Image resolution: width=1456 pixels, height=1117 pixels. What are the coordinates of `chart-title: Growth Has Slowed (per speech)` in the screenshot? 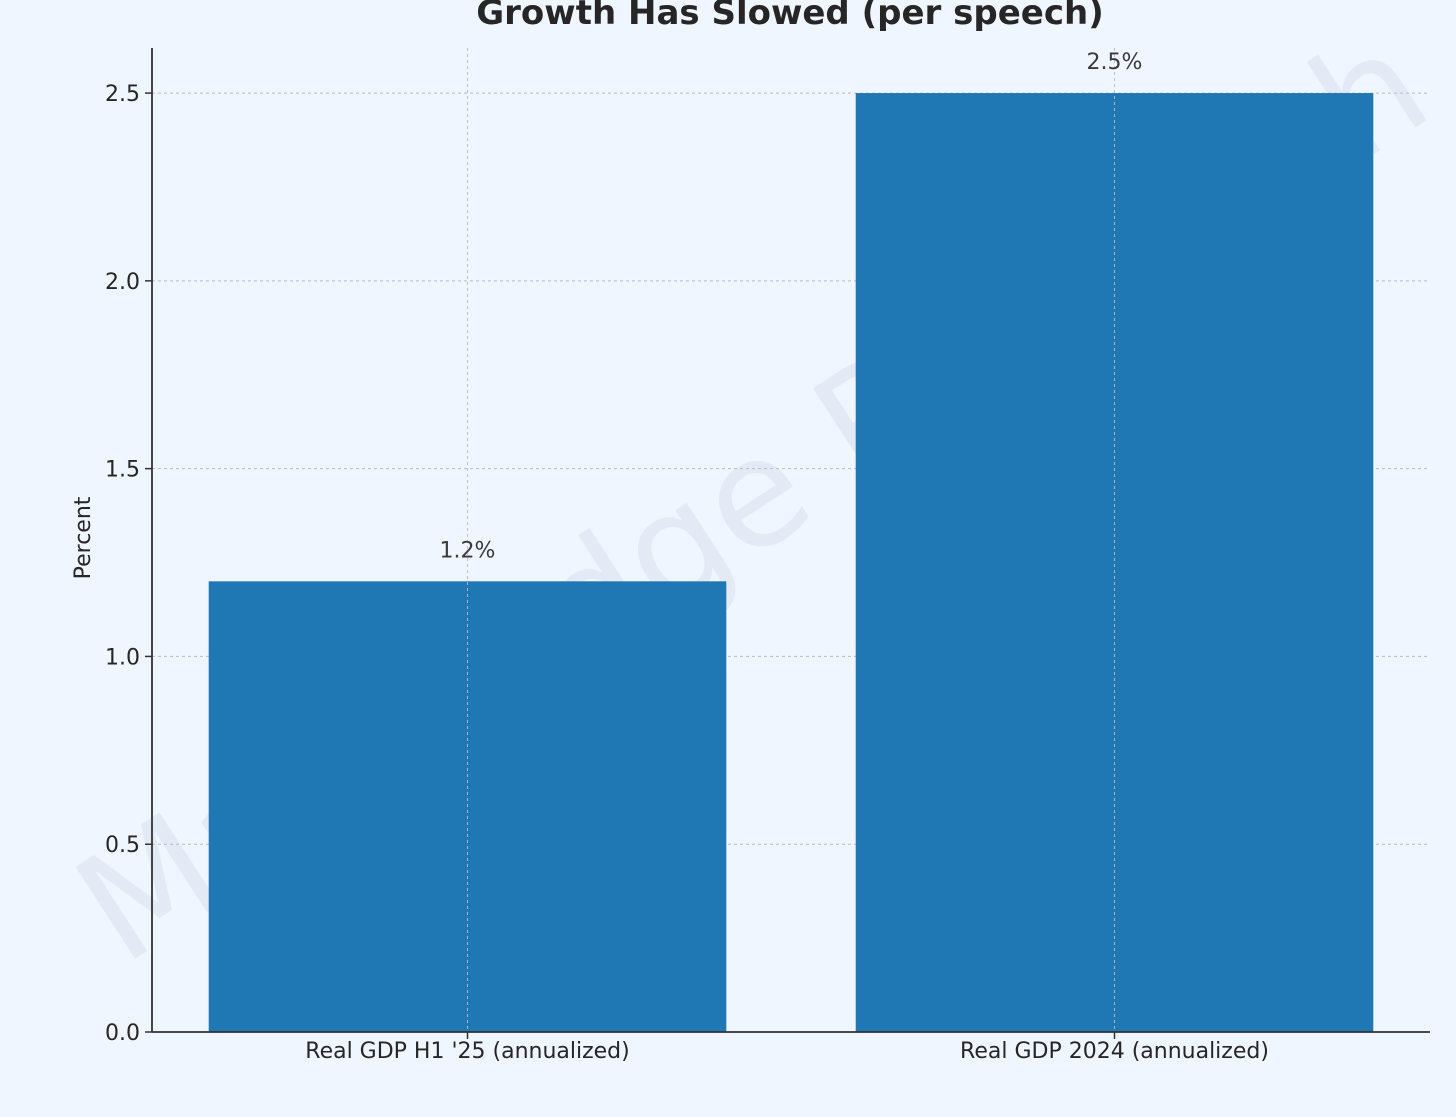 It's located at (790, 16).